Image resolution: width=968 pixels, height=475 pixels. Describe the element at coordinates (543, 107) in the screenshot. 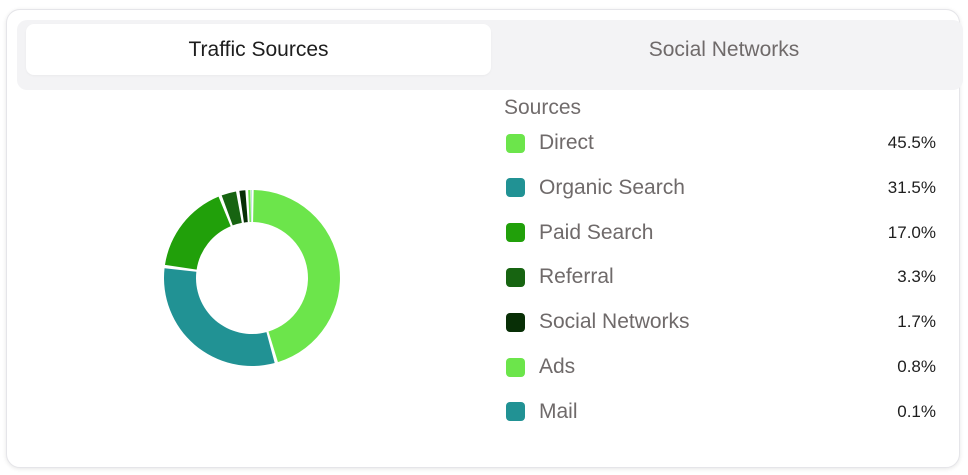

I see `legend-title: Sources` at that location.